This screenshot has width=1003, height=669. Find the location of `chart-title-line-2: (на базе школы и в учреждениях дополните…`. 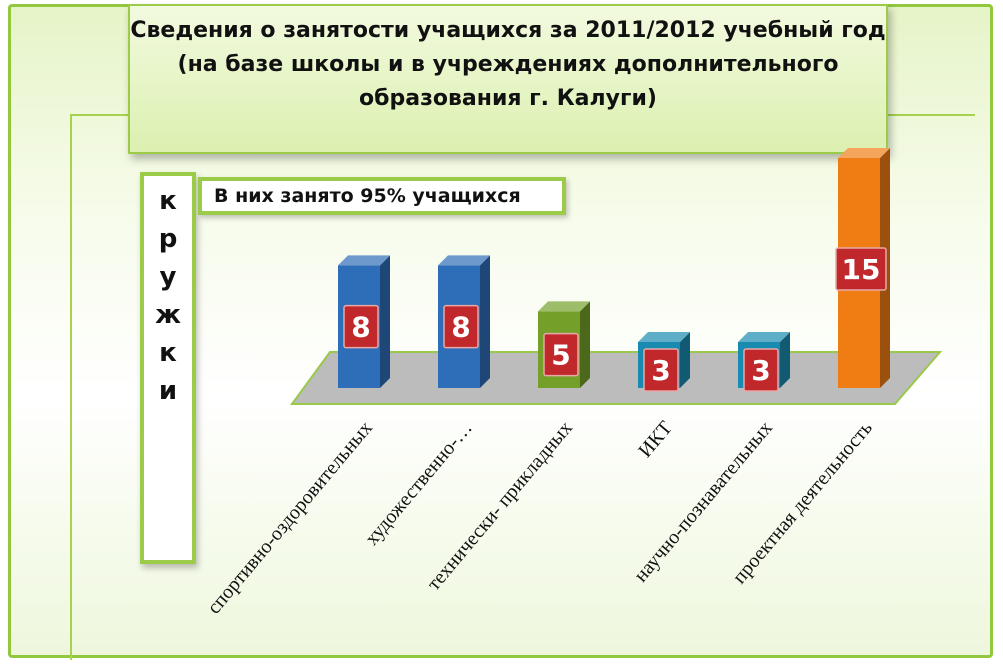

chart-title-line-2: (на базе школы и в учреждениях дополните… is located at coordinates (508, 64).